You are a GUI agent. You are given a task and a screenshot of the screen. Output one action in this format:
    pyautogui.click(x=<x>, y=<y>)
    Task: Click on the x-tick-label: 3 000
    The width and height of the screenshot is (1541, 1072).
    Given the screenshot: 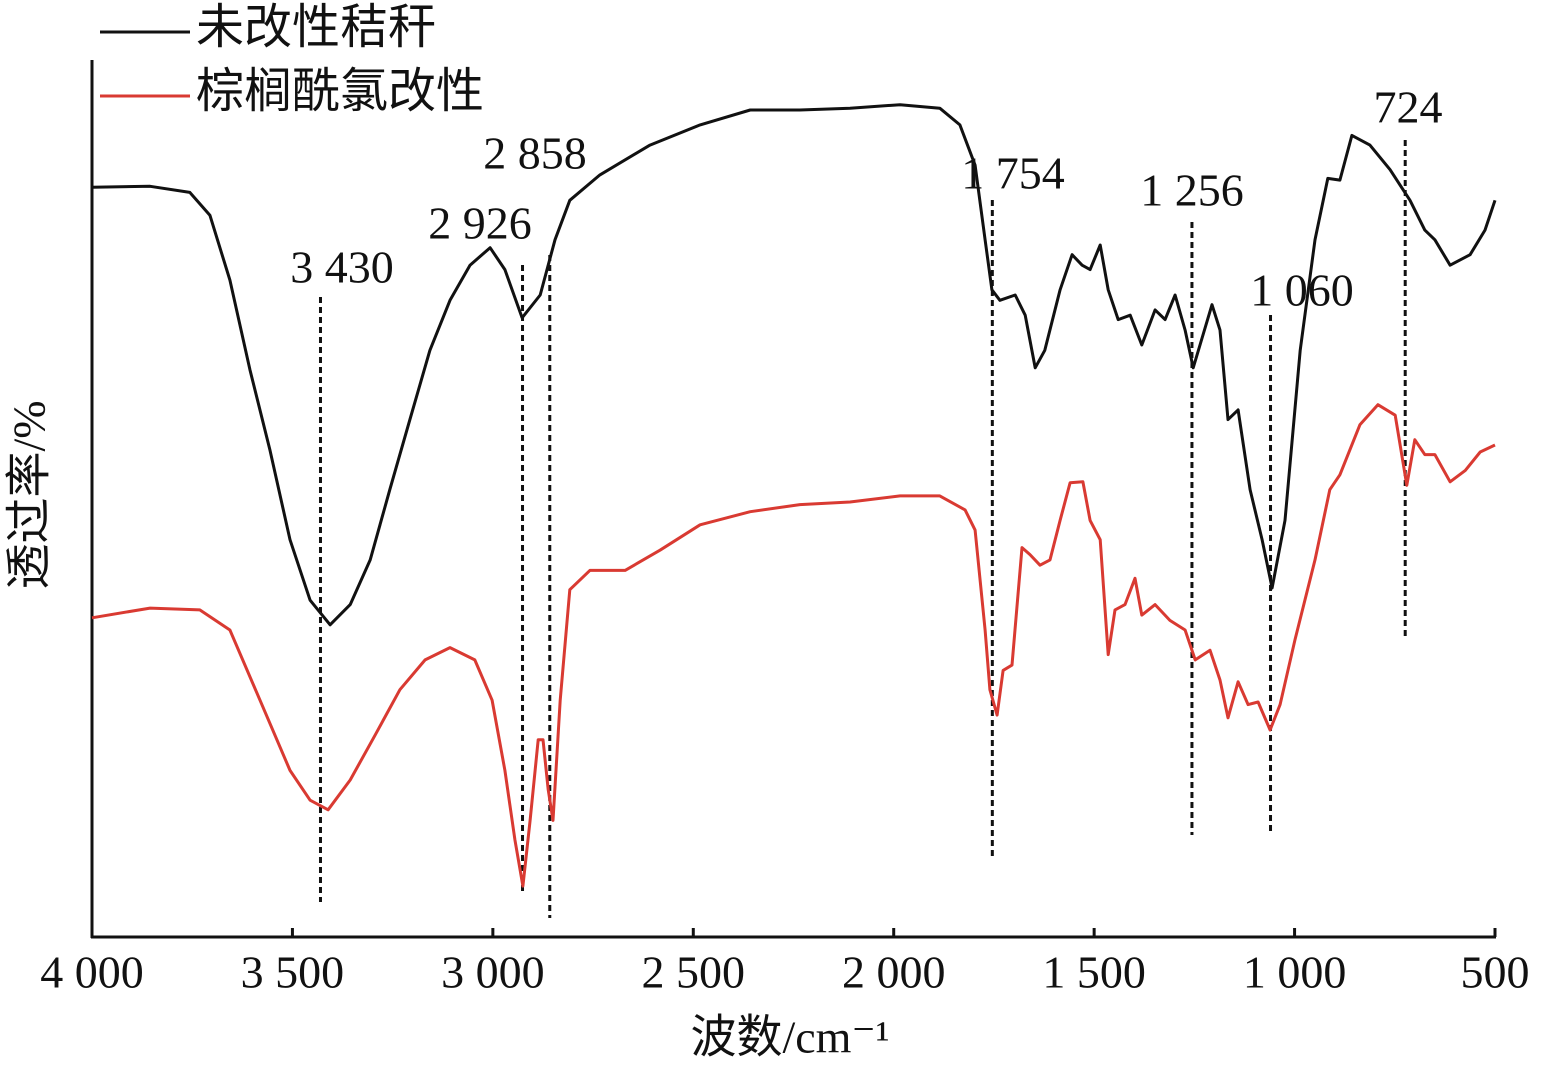 What is the action you would take?
    pyautogui.click(x=493, y=972)
    